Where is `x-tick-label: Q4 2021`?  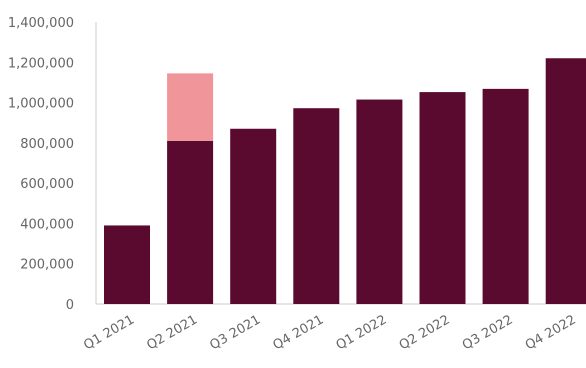
x-tick-label: Q4 2021 is located at coordinates (299, 332).